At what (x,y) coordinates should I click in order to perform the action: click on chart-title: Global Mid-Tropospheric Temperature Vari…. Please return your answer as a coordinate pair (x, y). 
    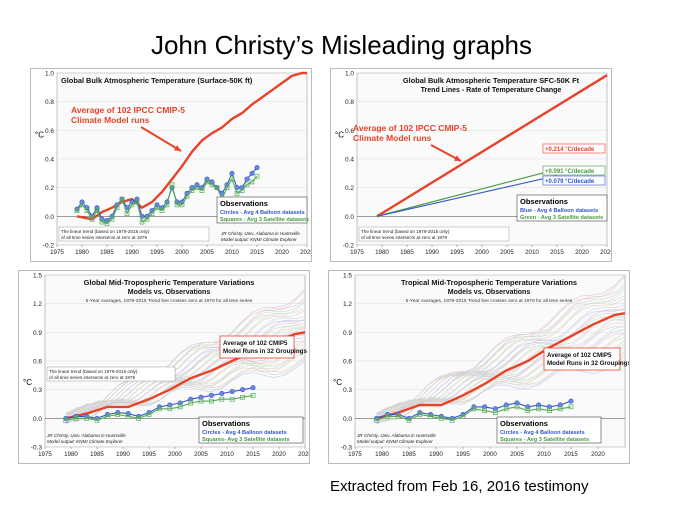
    Looking at the image, I should click on (169, 282).